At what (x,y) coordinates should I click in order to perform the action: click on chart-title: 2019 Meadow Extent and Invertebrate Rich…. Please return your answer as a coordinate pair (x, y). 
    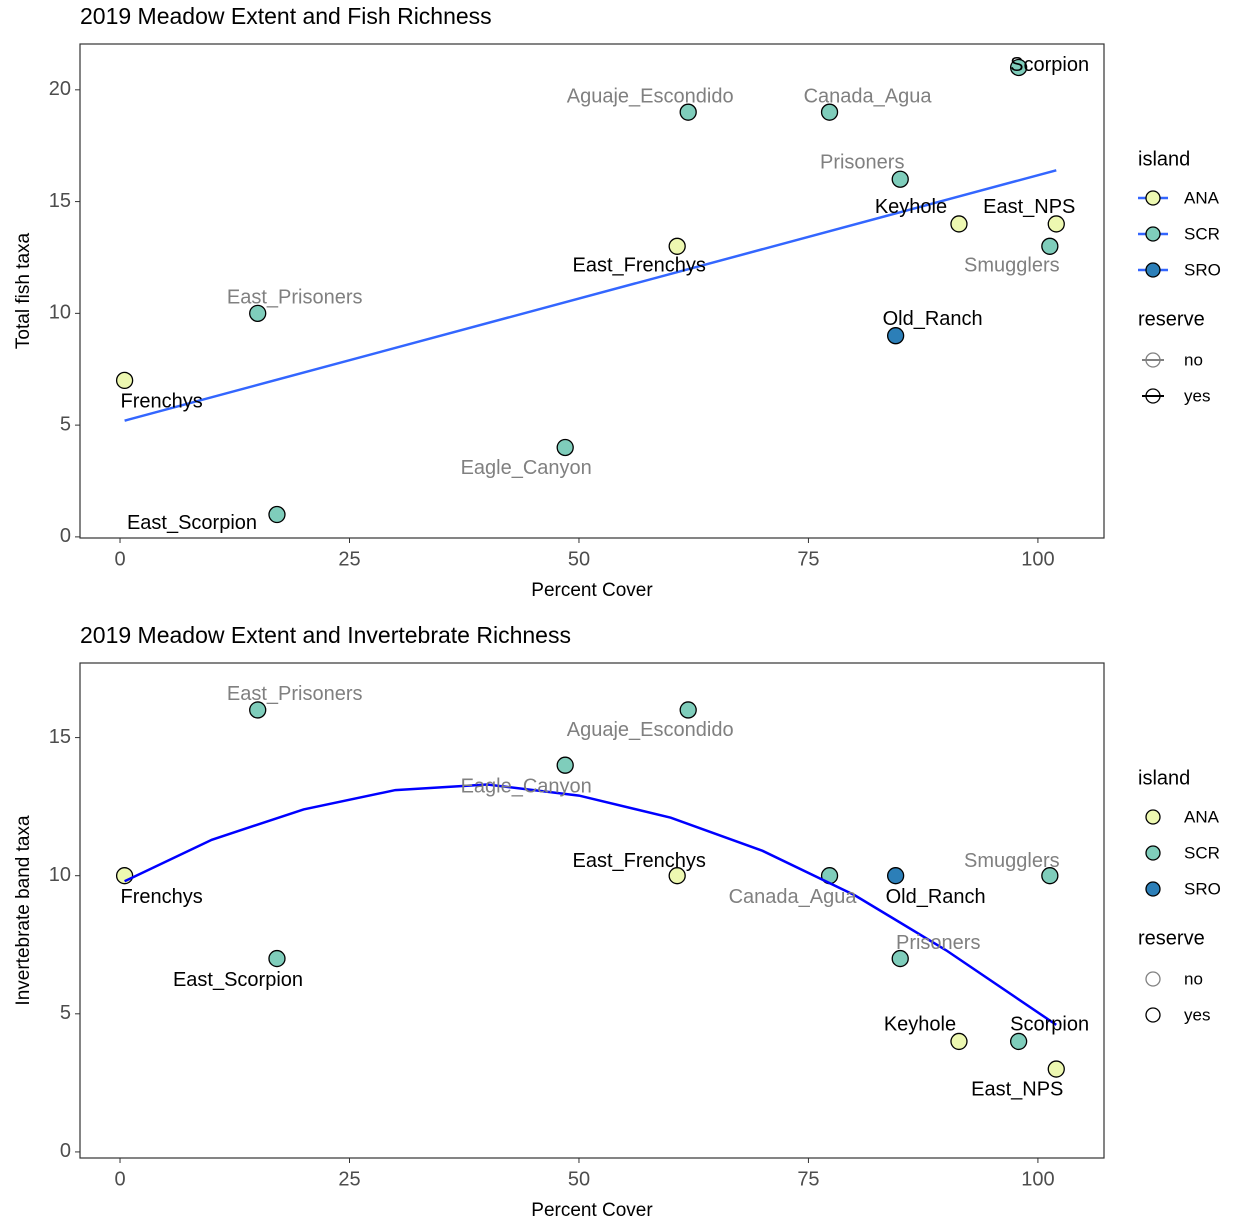
    Looking at the image, I should click on (325, 635).